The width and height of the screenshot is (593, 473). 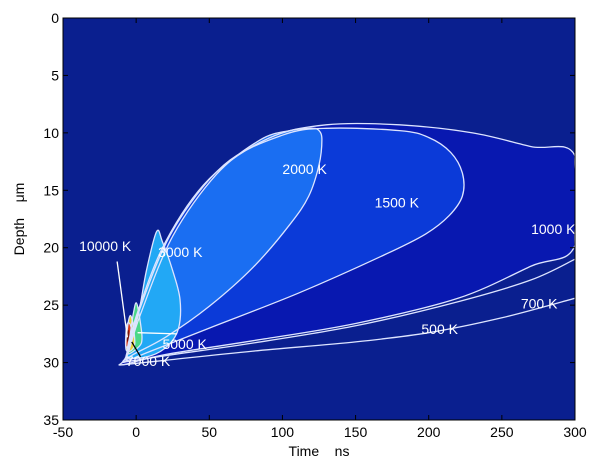 I want to click on contour-label-1500-k: 1500 K, so click(x=397, y=203).